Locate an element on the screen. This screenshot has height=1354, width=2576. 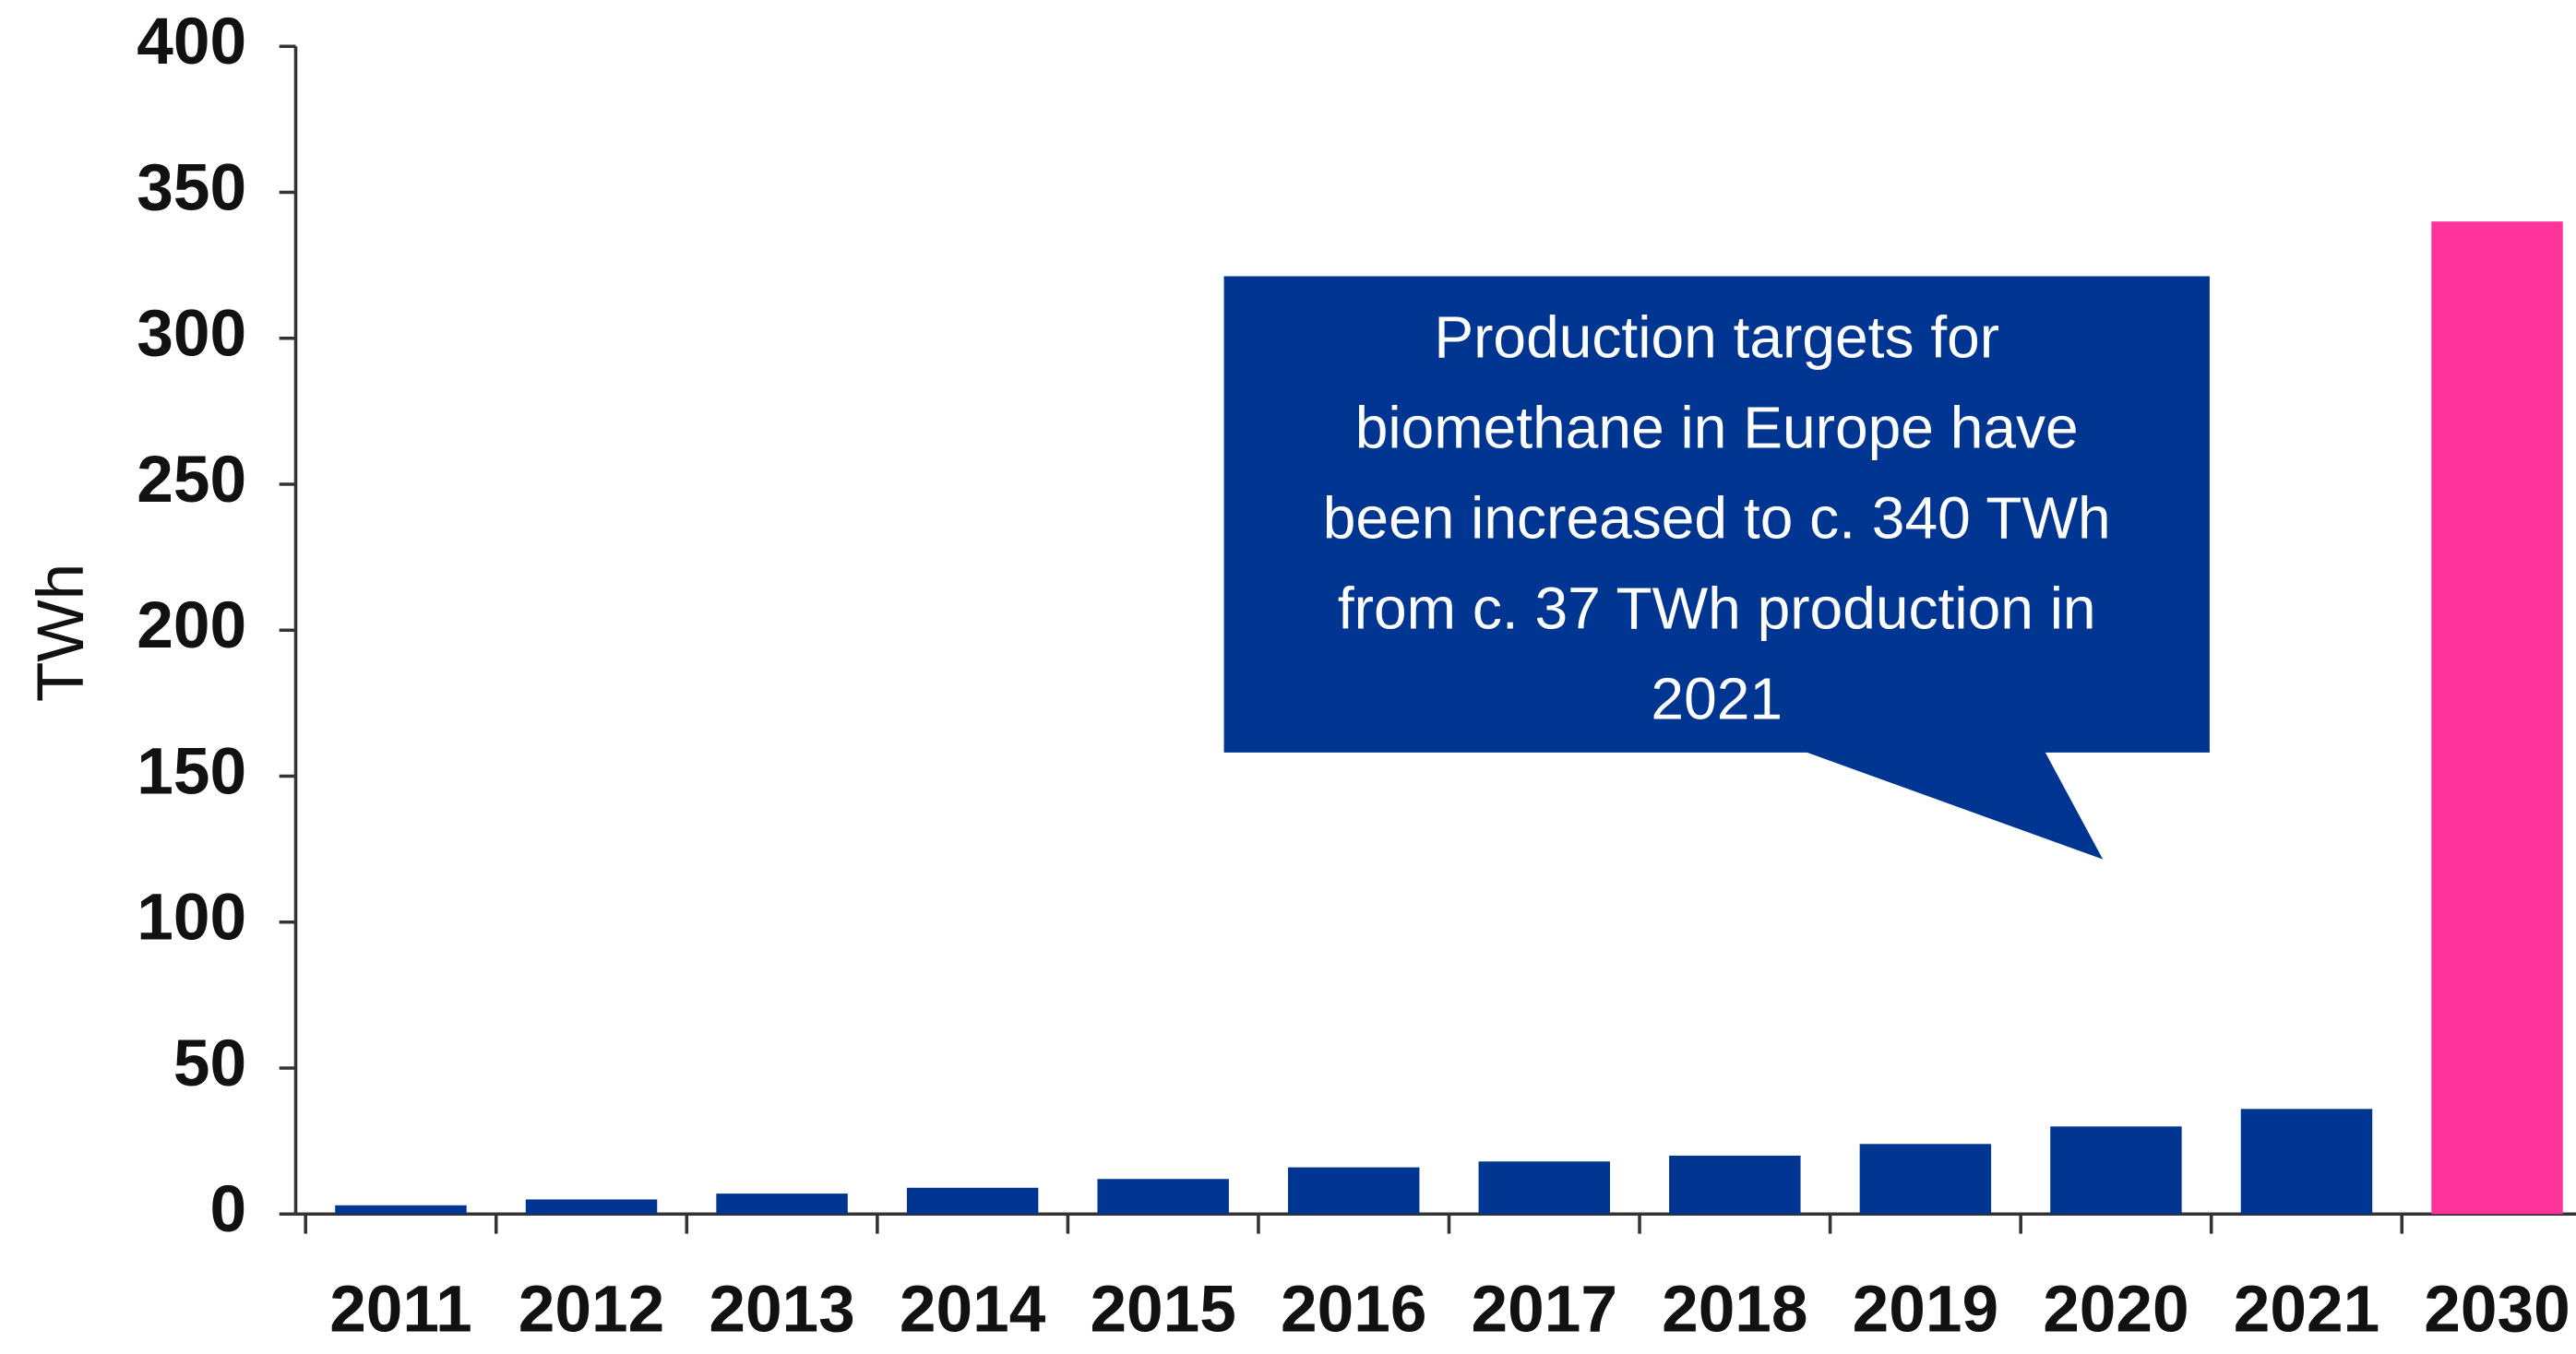
x-tick-label: 2017 is located at coordinates (1544, 1310).